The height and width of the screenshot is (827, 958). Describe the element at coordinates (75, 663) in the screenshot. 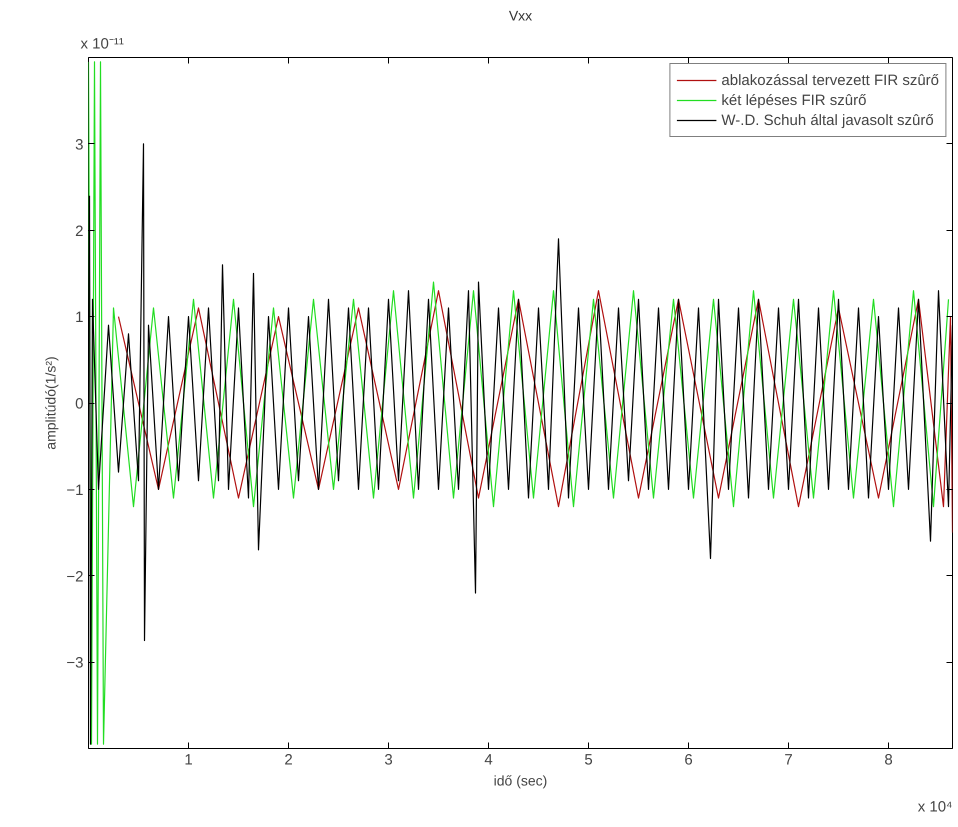

I see `y-tick-label: −3` at that location.